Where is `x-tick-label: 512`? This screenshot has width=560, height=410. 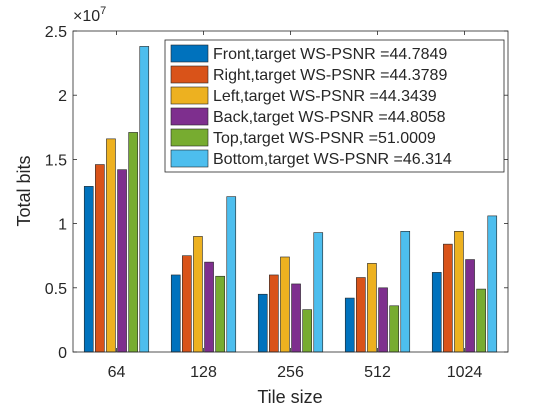 x-tick-label: 512 is located at coordinates (377, 372).